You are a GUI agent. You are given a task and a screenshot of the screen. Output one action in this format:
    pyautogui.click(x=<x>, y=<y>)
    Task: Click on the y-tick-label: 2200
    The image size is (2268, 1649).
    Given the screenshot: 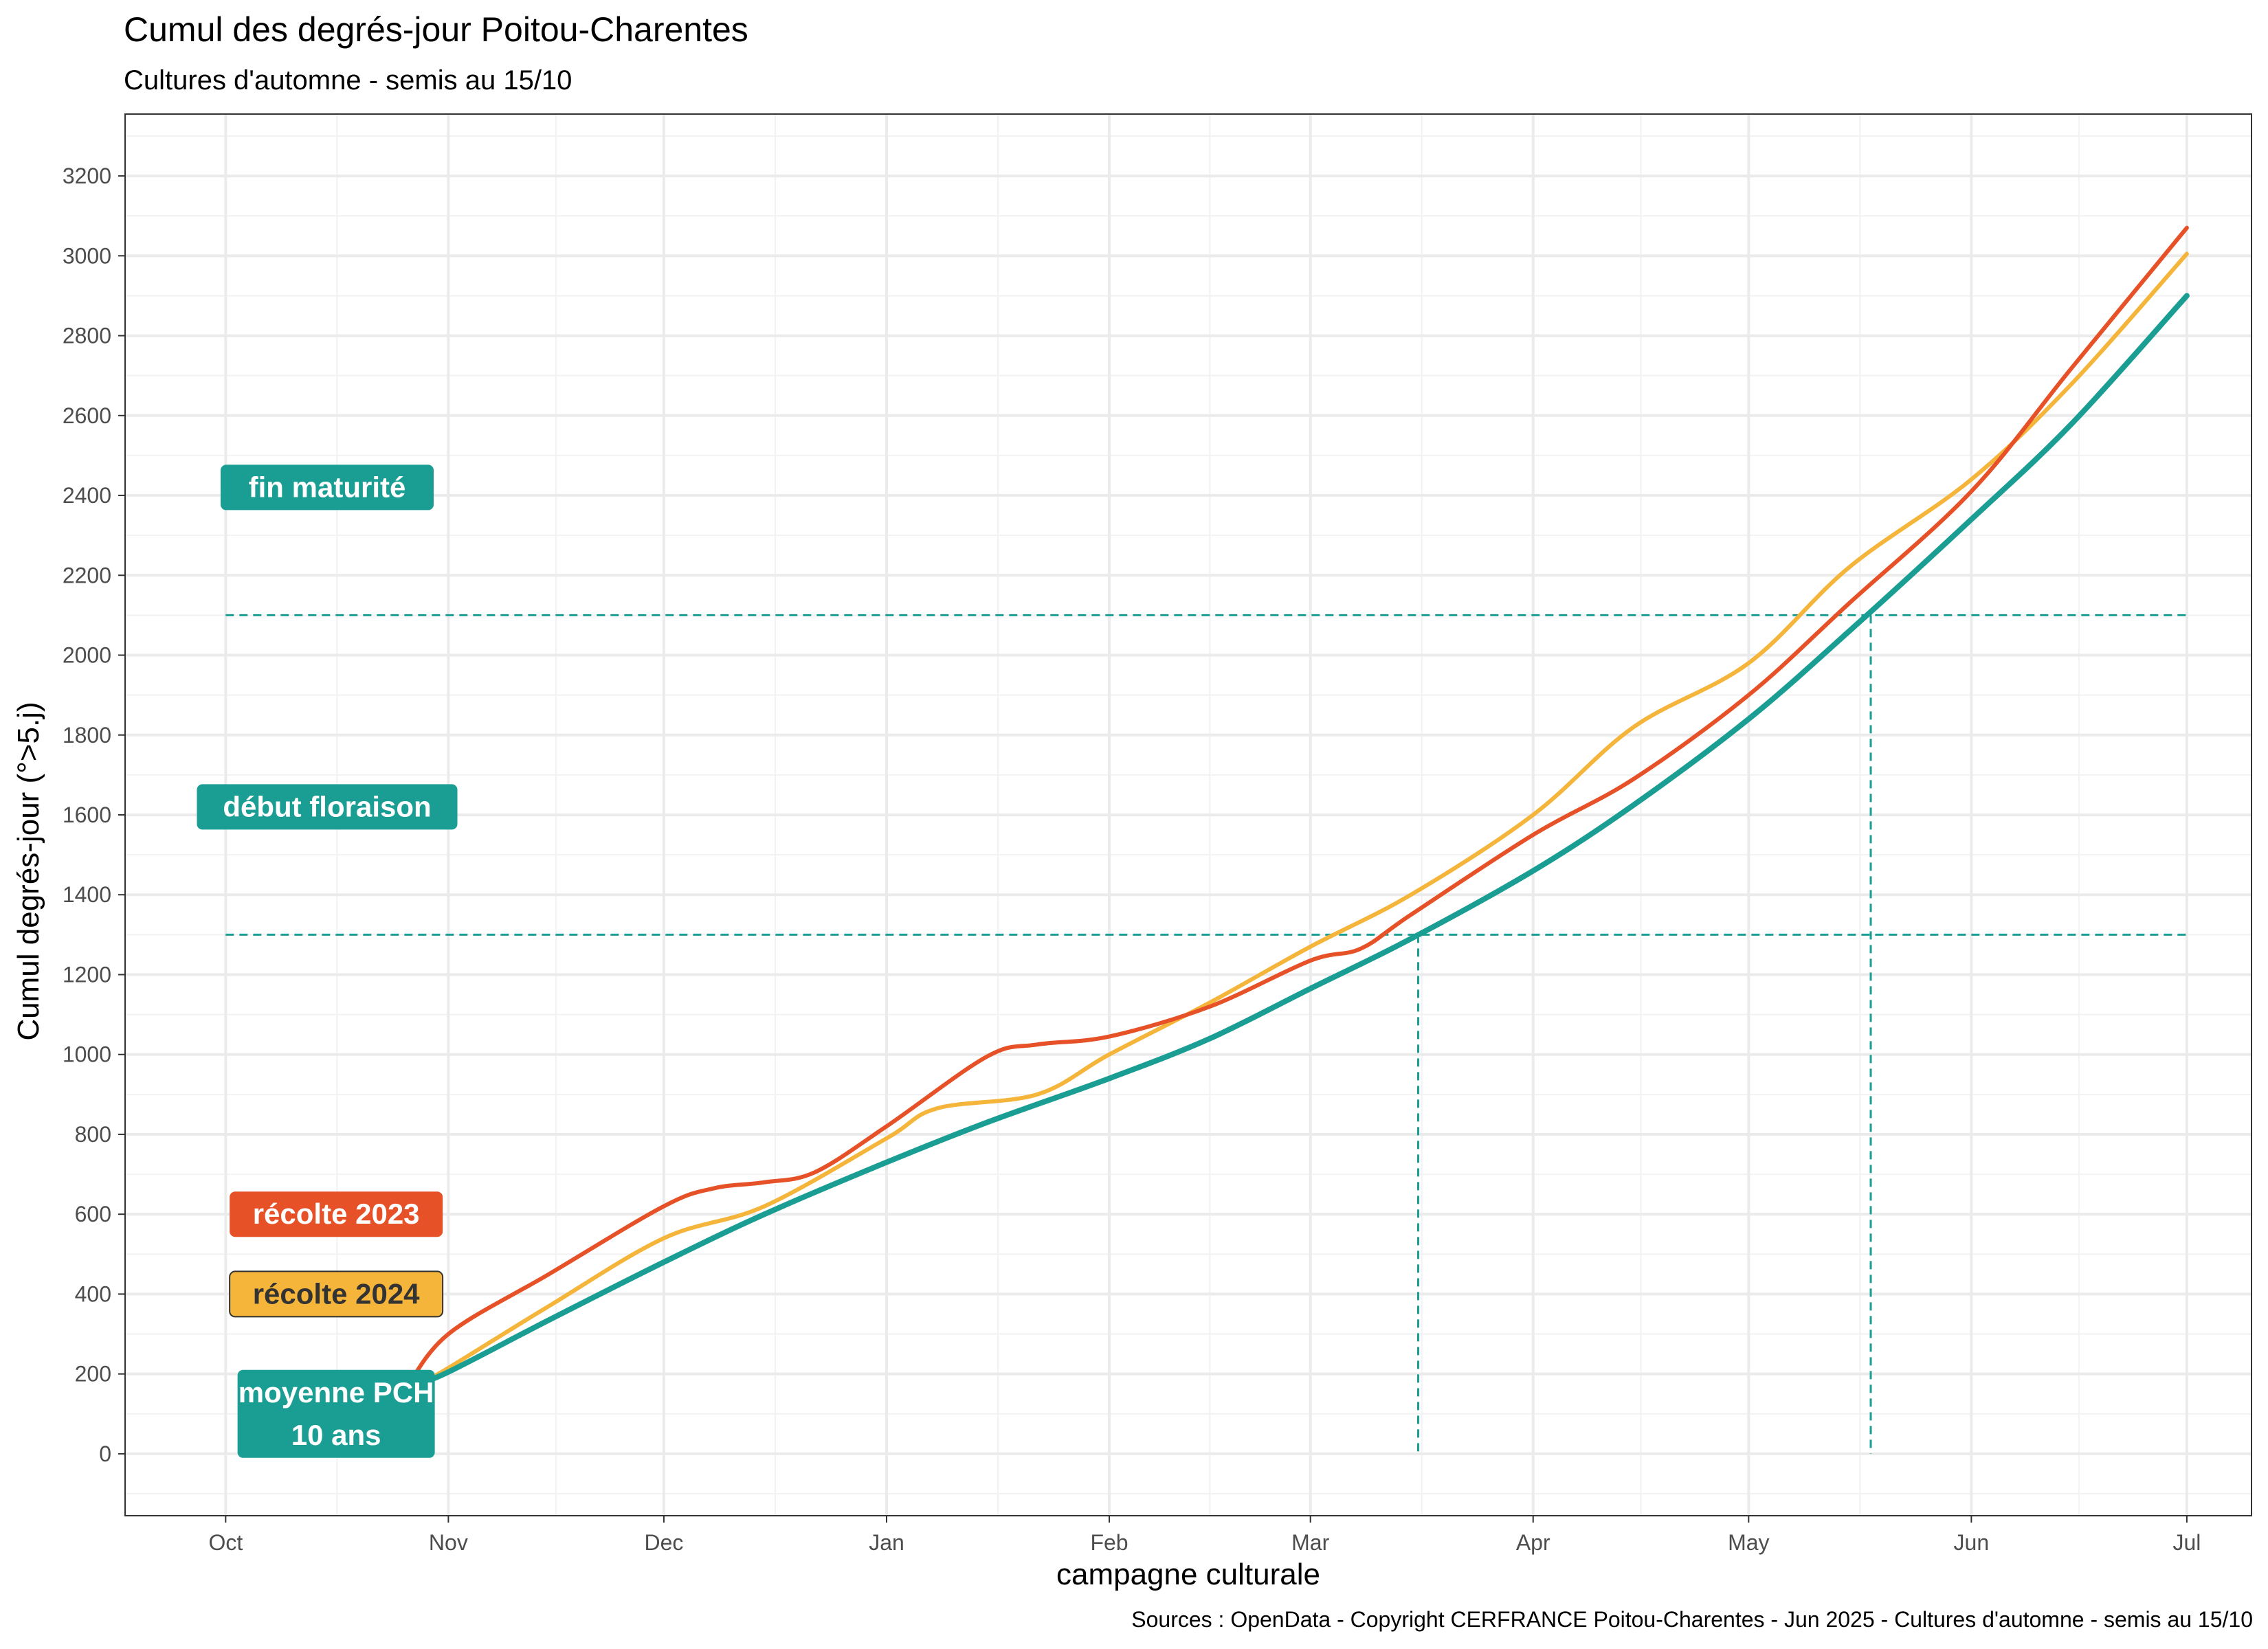 What is the action you would take?
    pyautogui.click(x=87, y=575)
    